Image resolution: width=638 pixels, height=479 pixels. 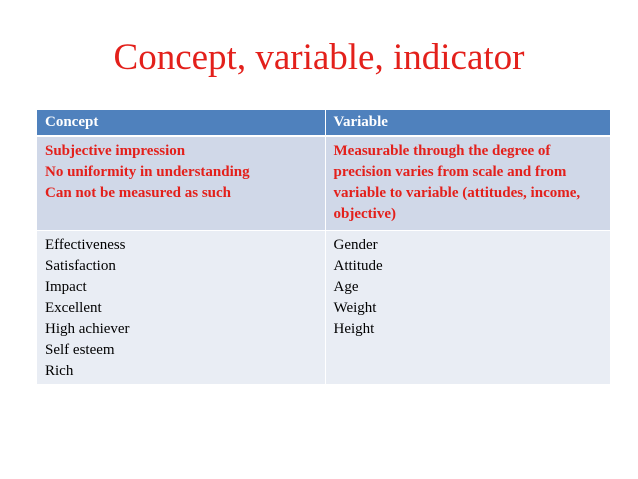 I want to click on cell-line: Age, so click(x=346, y=287).